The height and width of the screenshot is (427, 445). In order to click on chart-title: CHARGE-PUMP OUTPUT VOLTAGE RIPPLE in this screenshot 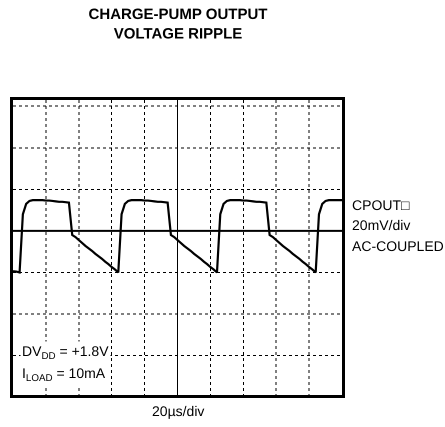, I will do `click(178, 24)`.